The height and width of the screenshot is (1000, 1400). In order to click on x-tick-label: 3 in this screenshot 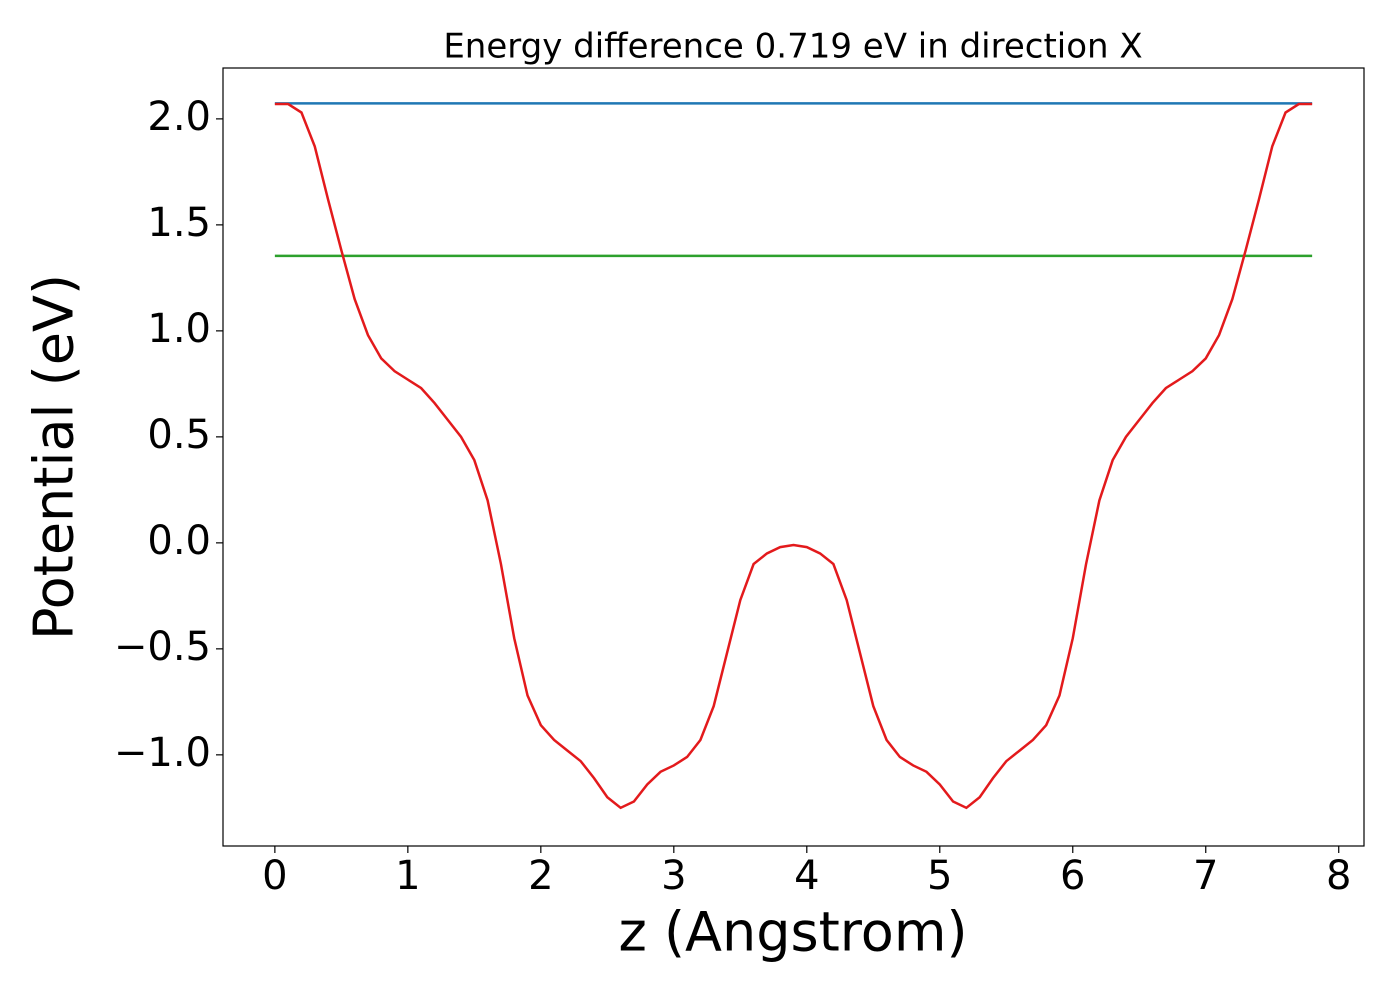, I will do `click(673, 876)`.